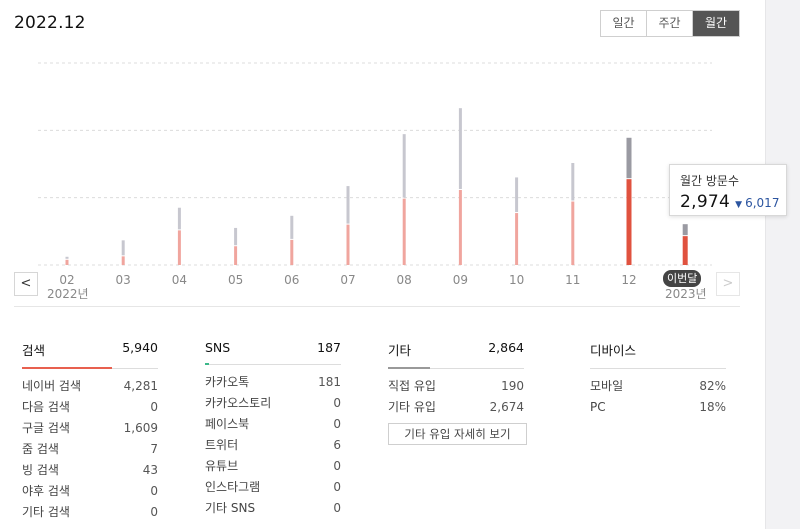 The width and height of the screenshot is (800, 529). What do you see at coordinates (572, 280) in the screenshot?
I see `tick-label-11: 11` at bounding box center [572, 280].